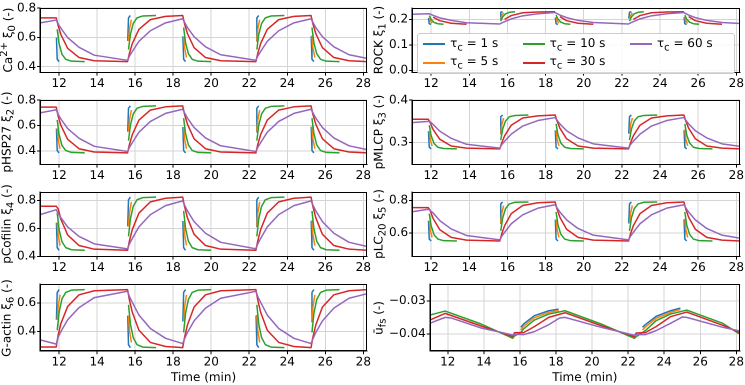 The height and width of the screenshot is (385, 745). What do you see at coordinates (398, 69) in the screenshot?
I see `y-tick-label: 0.0` at bounding box center [398, 69].